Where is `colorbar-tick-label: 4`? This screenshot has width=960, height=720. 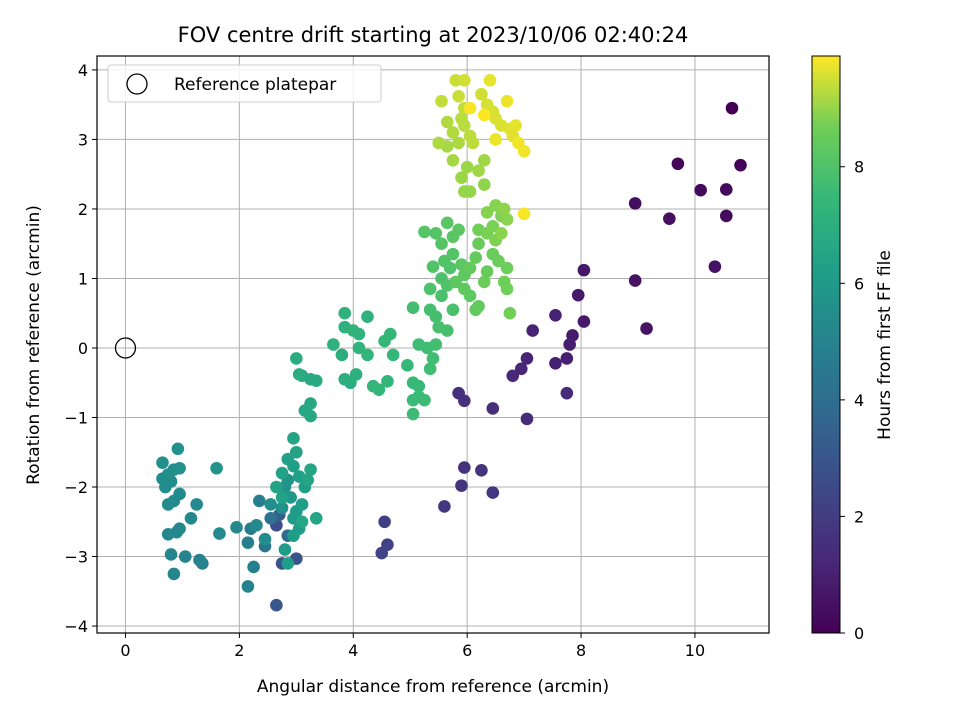 colorbar-tick-label: 4 is located at coordinates (859, 400).